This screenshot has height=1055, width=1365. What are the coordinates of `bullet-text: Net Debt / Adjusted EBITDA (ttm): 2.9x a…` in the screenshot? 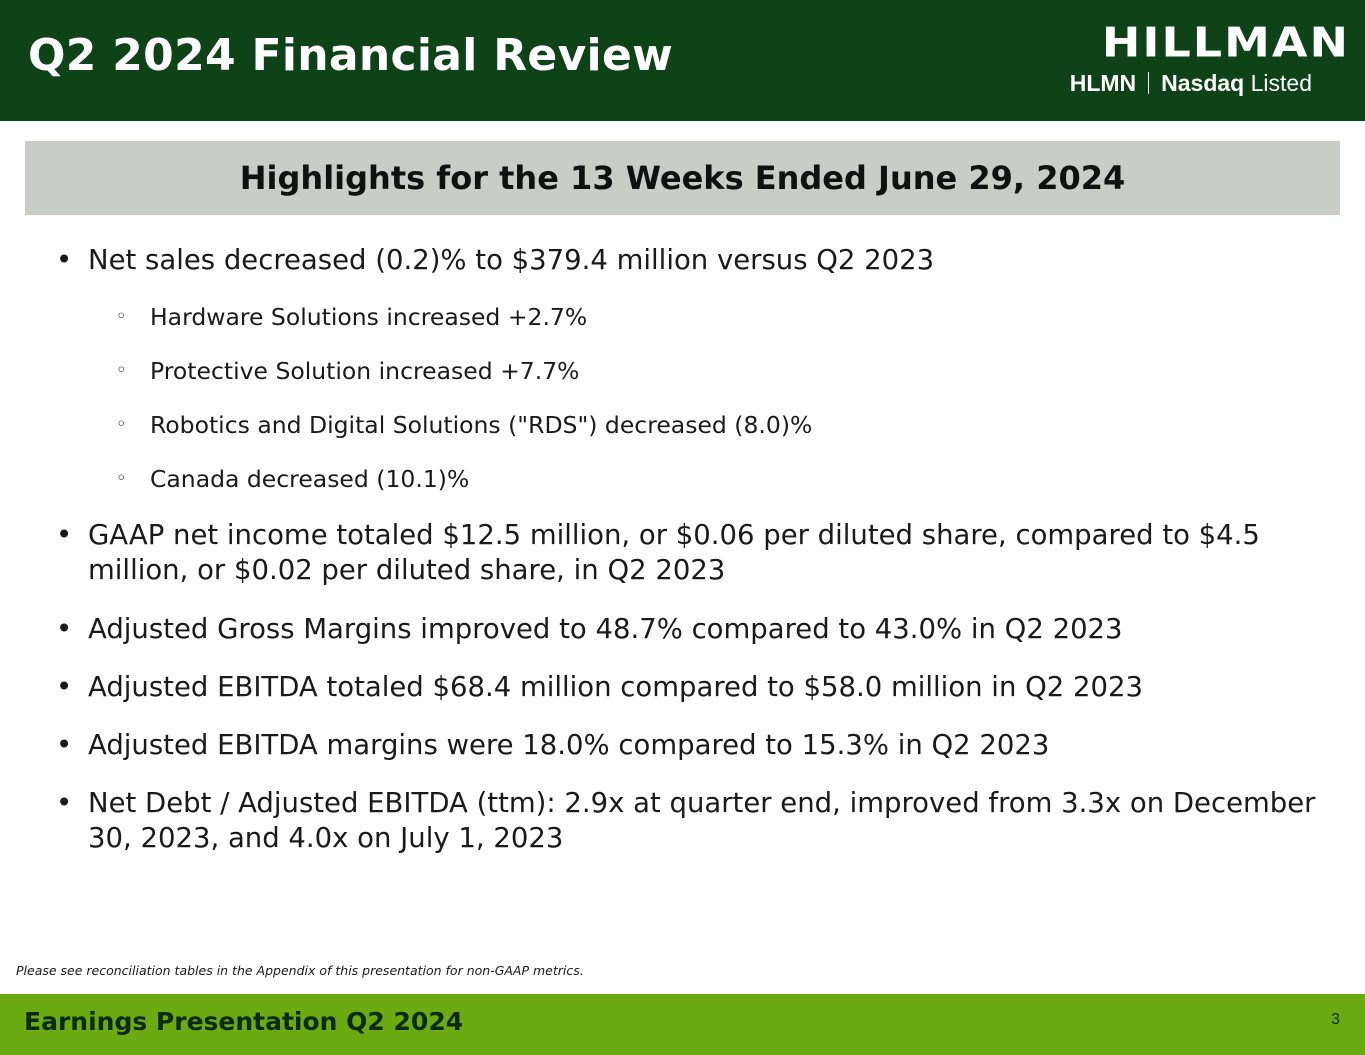 It's located at (702, 820).